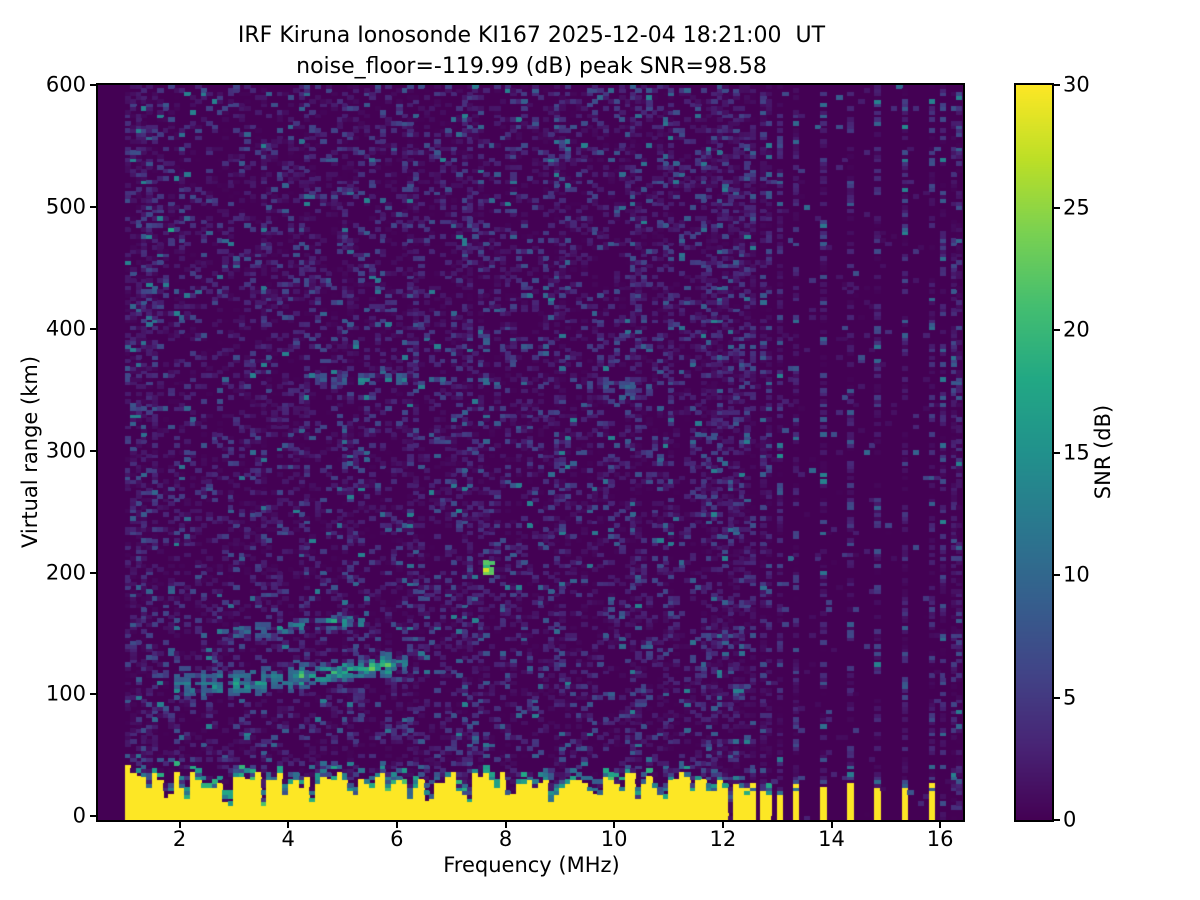  I want to click on y-tick-label: 400, so click(65, 328).